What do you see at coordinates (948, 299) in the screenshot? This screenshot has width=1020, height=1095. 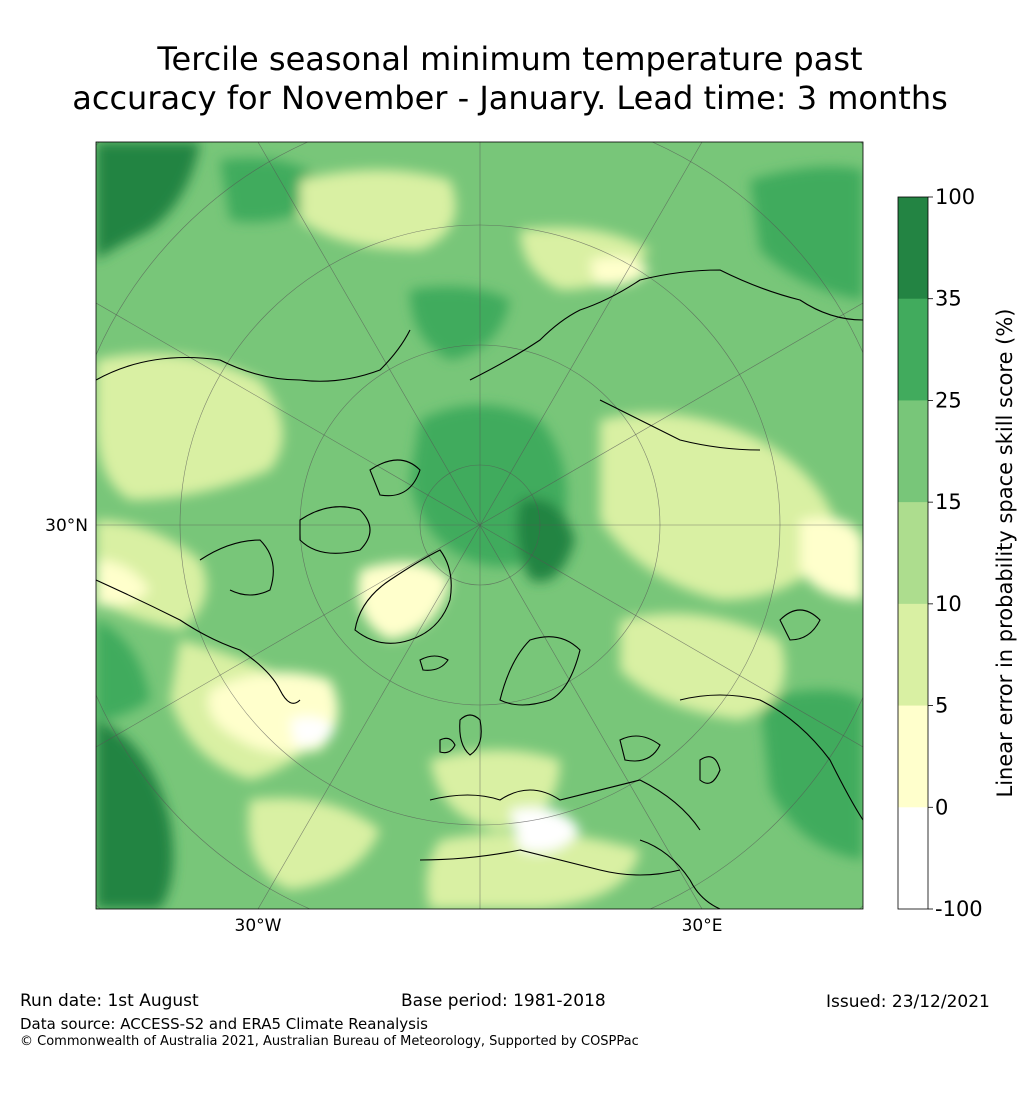 I see `colorbar-tick-label: 35` at bounding box center [948, 299].